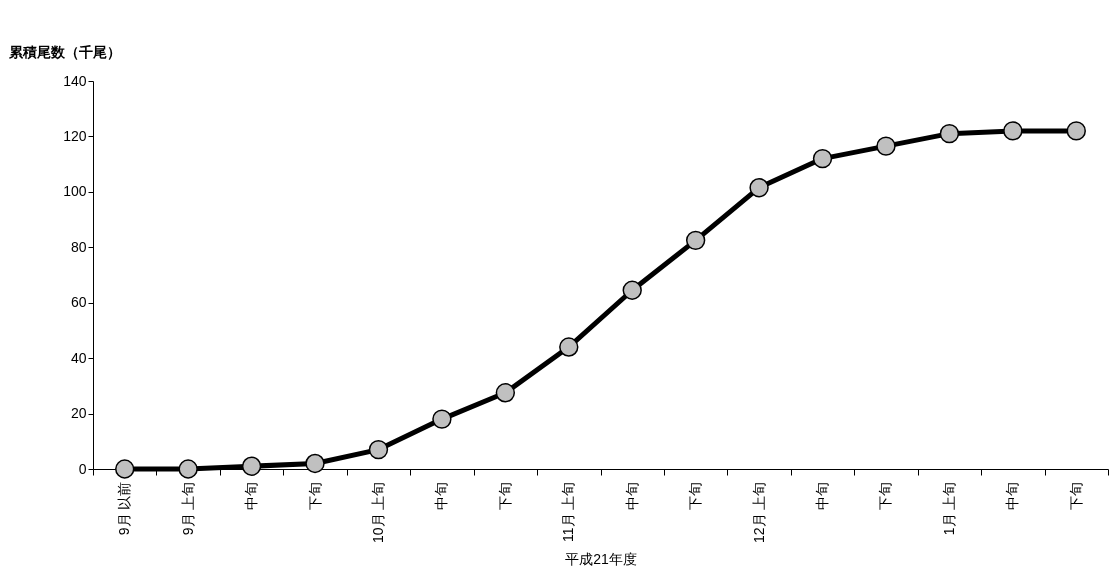 Image resolution: width=1119 pixels, height=580 pixels. Describe the element at coordinates (75, 191) in the screenshot. I see `y-tick-label: 100` at that location.